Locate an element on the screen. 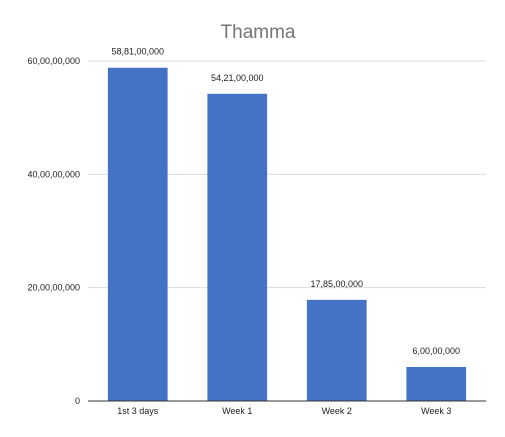  y-tick-label: 40,00,00,000 is located at coordinates (53, 174).